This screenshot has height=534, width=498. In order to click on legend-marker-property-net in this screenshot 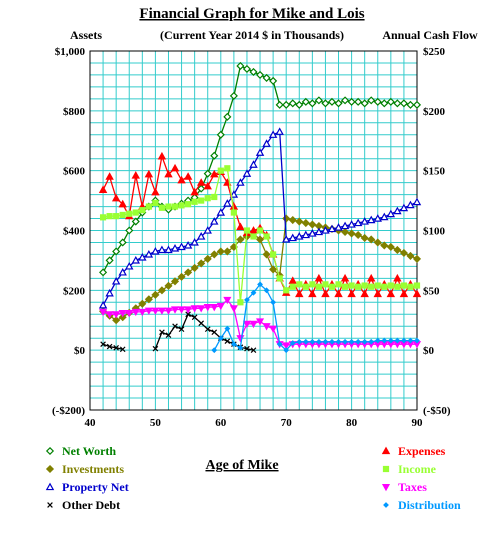, I will do `click(50, 486)`.